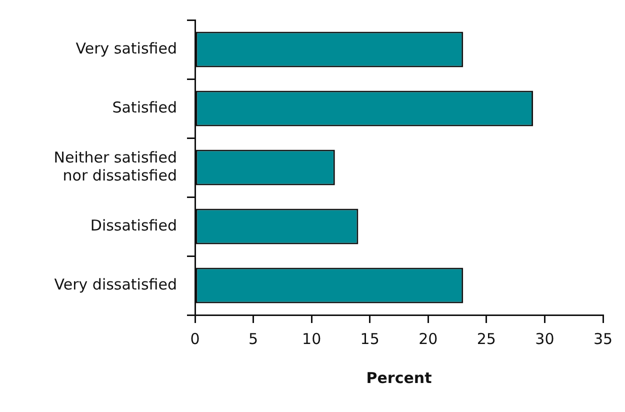  What do you see at coordinates (115, 284) in the screenshot?
I see `y-tick-label: Very dissatisfied` at bounding box center [115, 284].